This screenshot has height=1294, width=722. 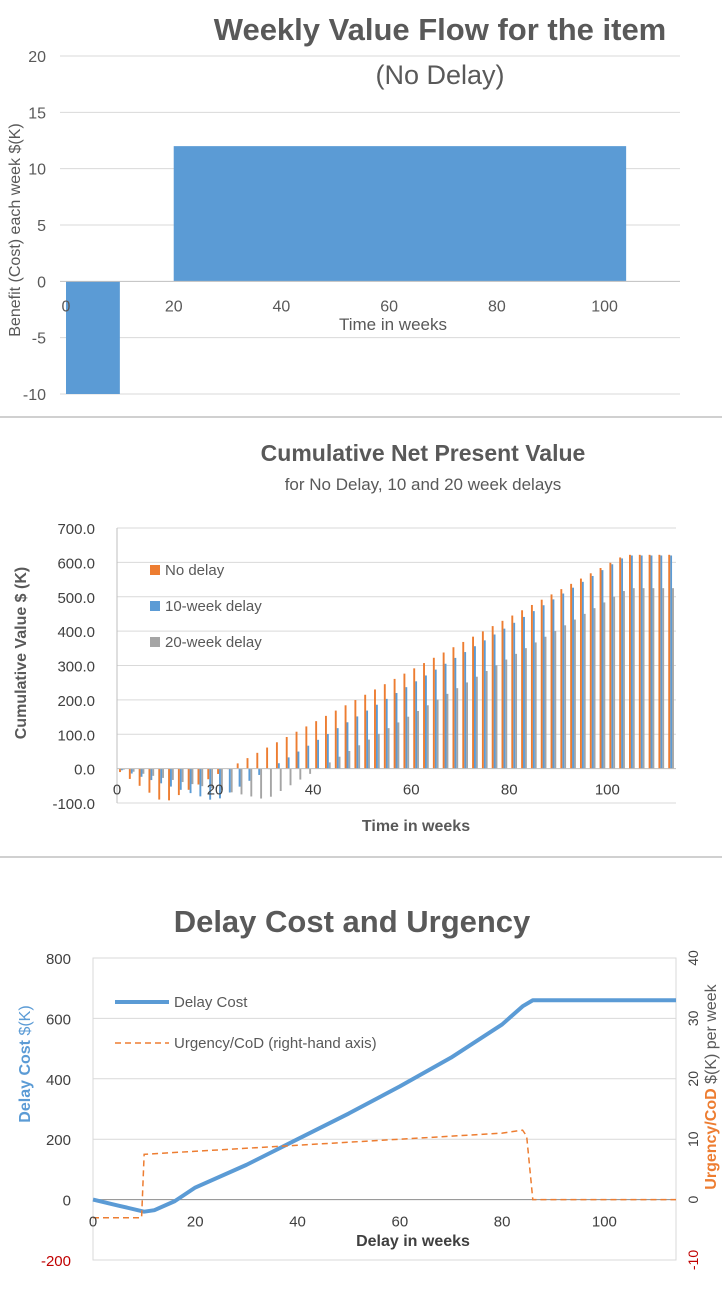 I want to click on c3-left-y-tick-labels: 800 600 400 200 0 -200, so click(x=56, y=1110).